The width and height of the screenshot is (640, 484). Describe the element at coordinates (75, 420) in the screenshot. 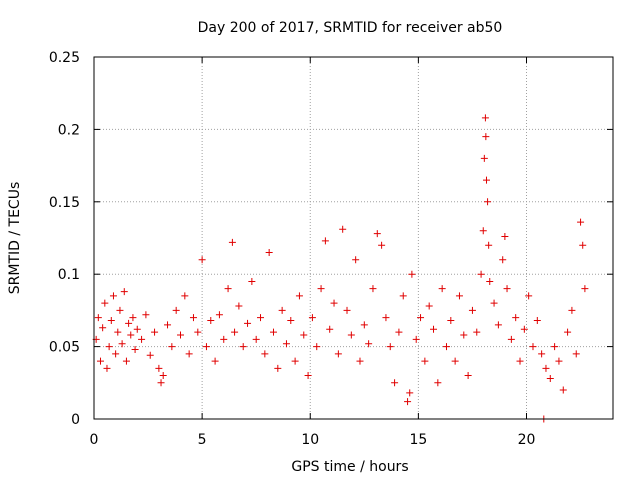

I see `y-tick-label: 0` at that location.